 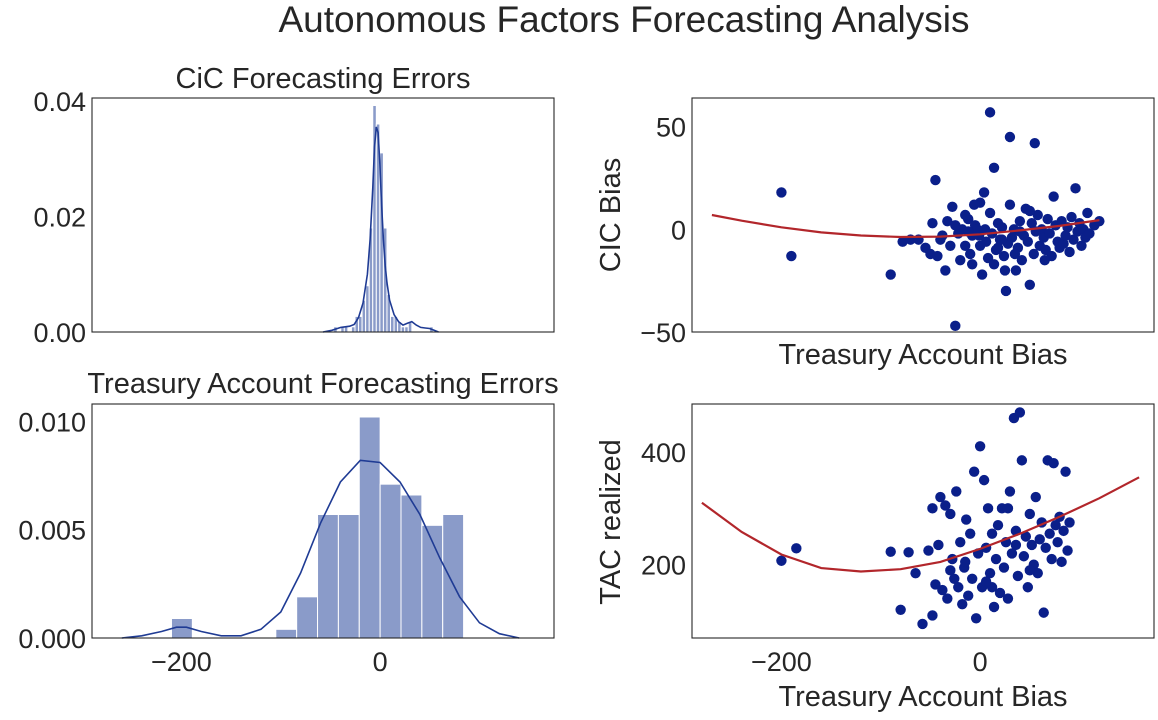 I want to click on cic-hist-axes-frame, so click(x=323, y=215).